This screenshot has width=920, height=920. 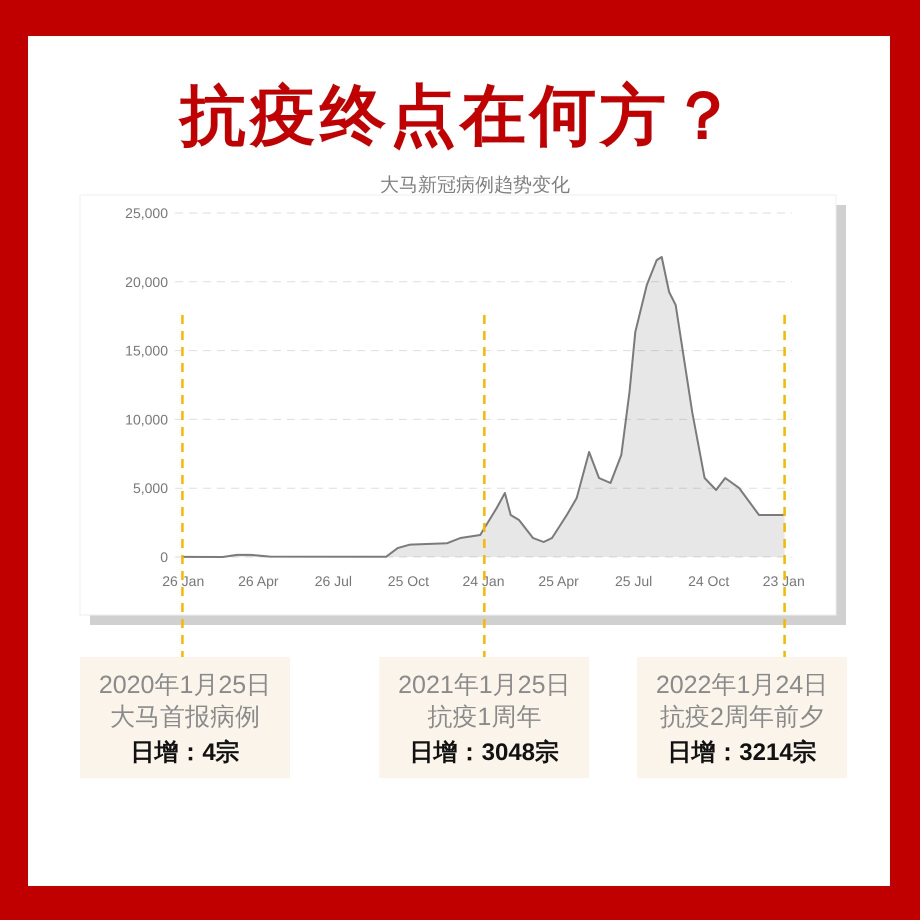 I want to click on x-tick-label: 24 Jan, so click(x=483, y=581).